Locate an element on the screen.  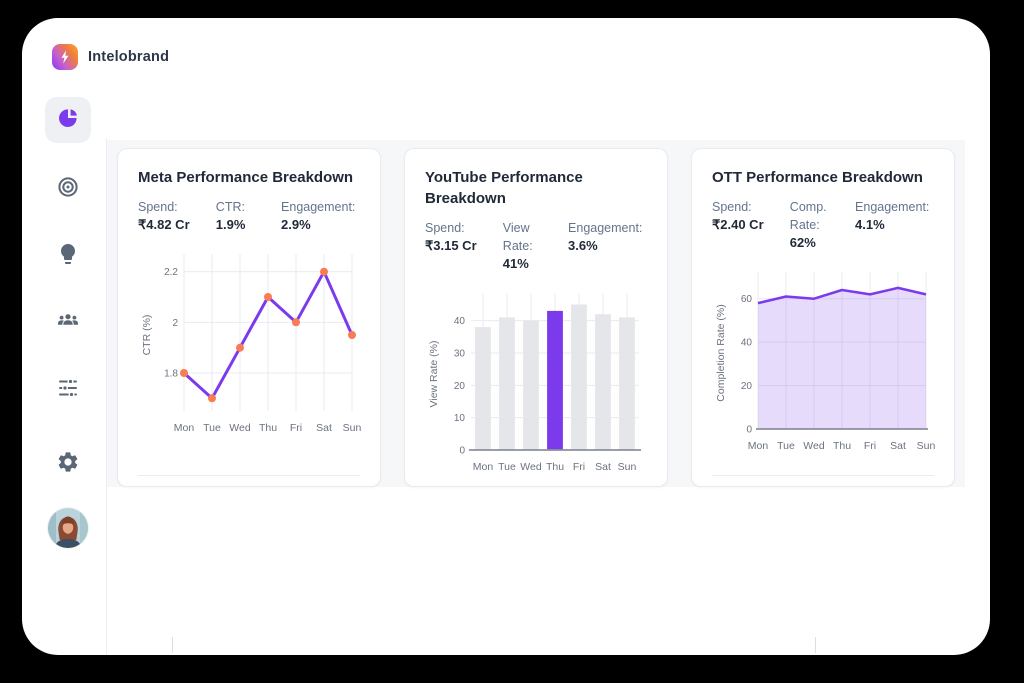
stat-engagement: Engagement: 3.6% is located at coordinates (605, 237).